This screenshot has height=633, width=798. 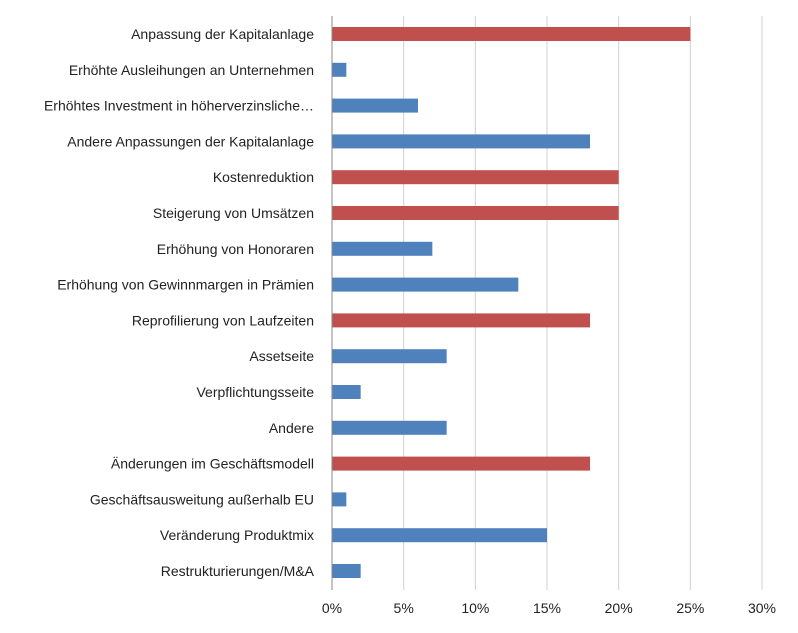 What do you see at coordinates (222, 34) in the screenshot?
I see `category-label: Anpassung der Kapitalanlage` at bounding box center [222, 34].